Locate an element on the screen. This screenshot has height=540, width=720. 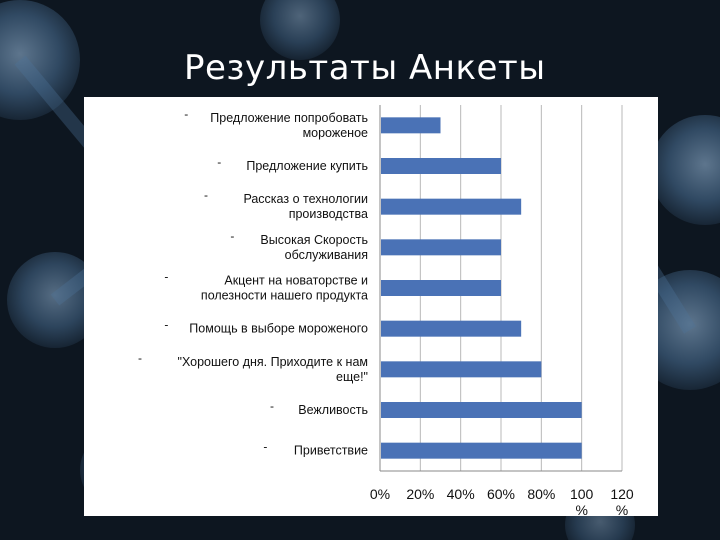
x-tick-label: 20% is located at coordinates (420, 494).